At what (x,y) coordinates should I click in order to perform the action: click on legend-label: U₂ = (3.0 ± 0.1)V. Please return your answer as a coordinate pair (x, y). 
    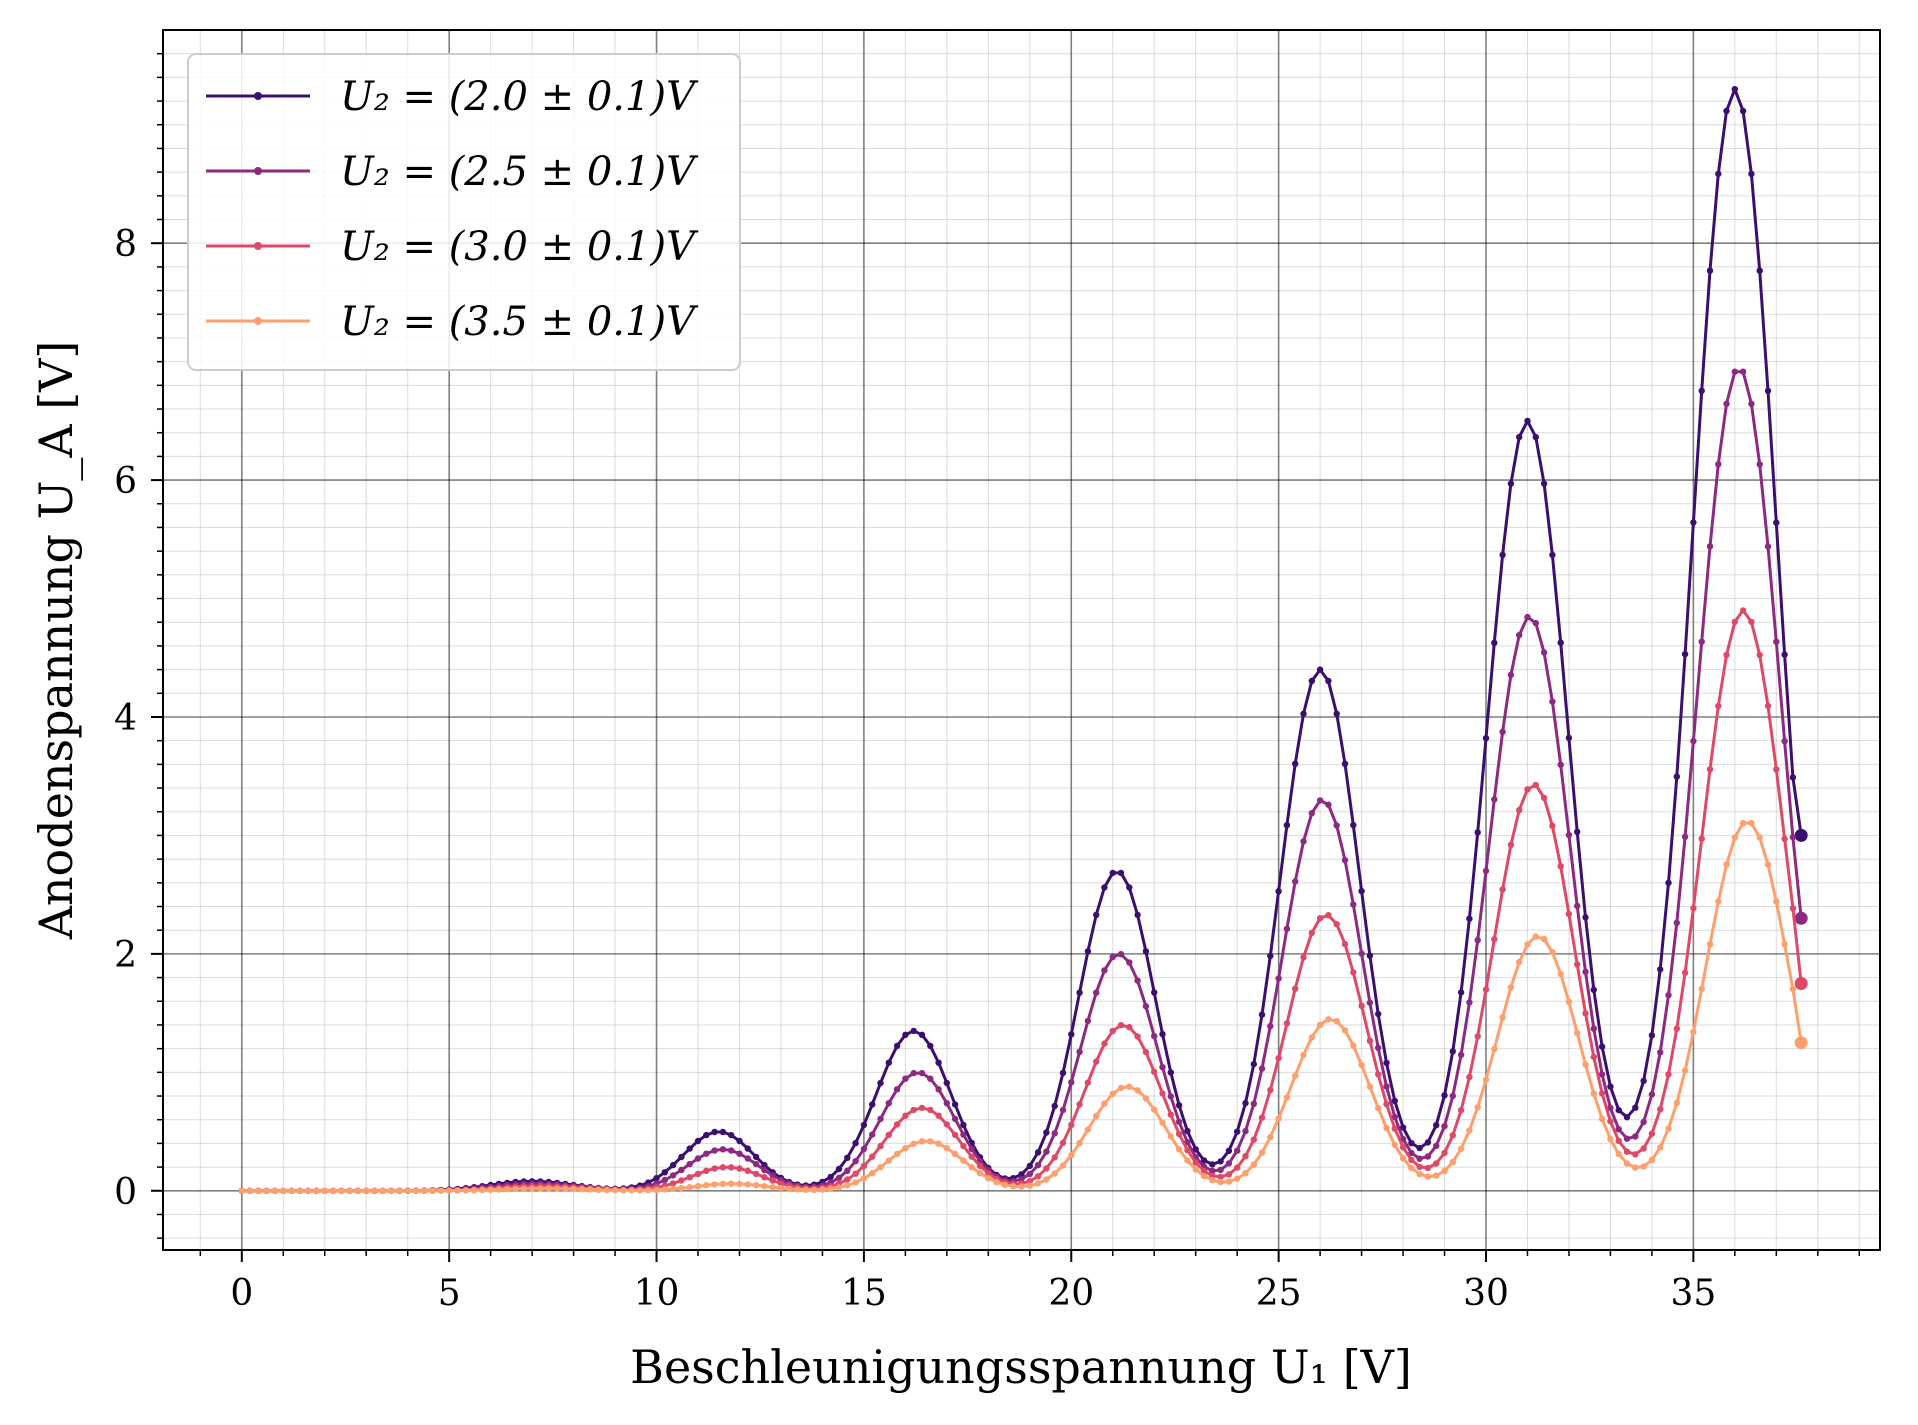
    Looking at the image, I should click on (519, 247).